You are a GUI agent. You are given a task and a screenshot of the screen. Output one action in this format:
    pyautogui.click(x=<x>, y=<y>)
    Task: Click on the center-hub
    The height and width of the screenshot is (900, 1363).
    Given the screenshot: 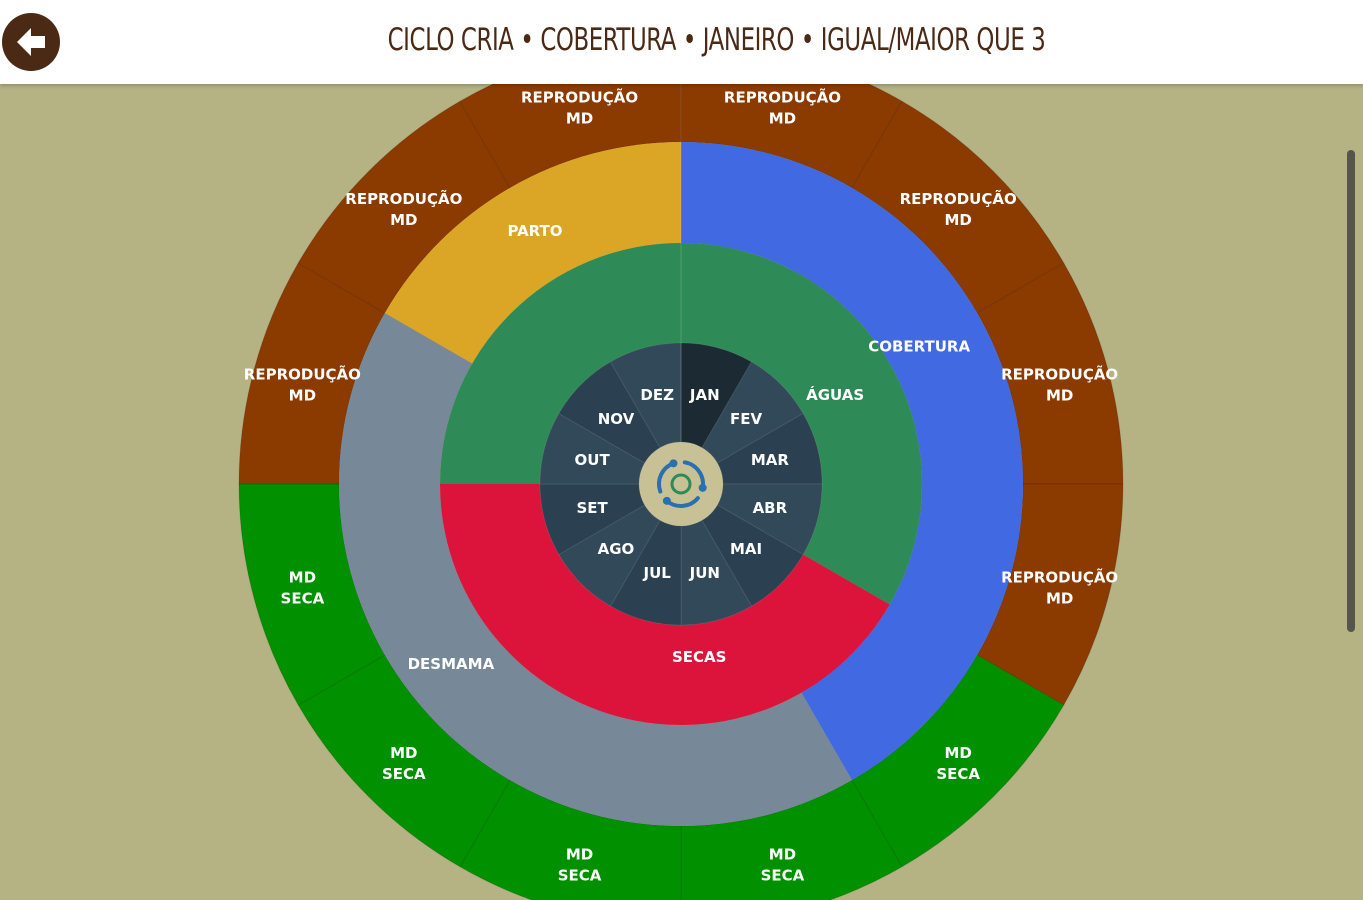 What is the action you would take?
    pyautogui.click(x=681, y=484)
    